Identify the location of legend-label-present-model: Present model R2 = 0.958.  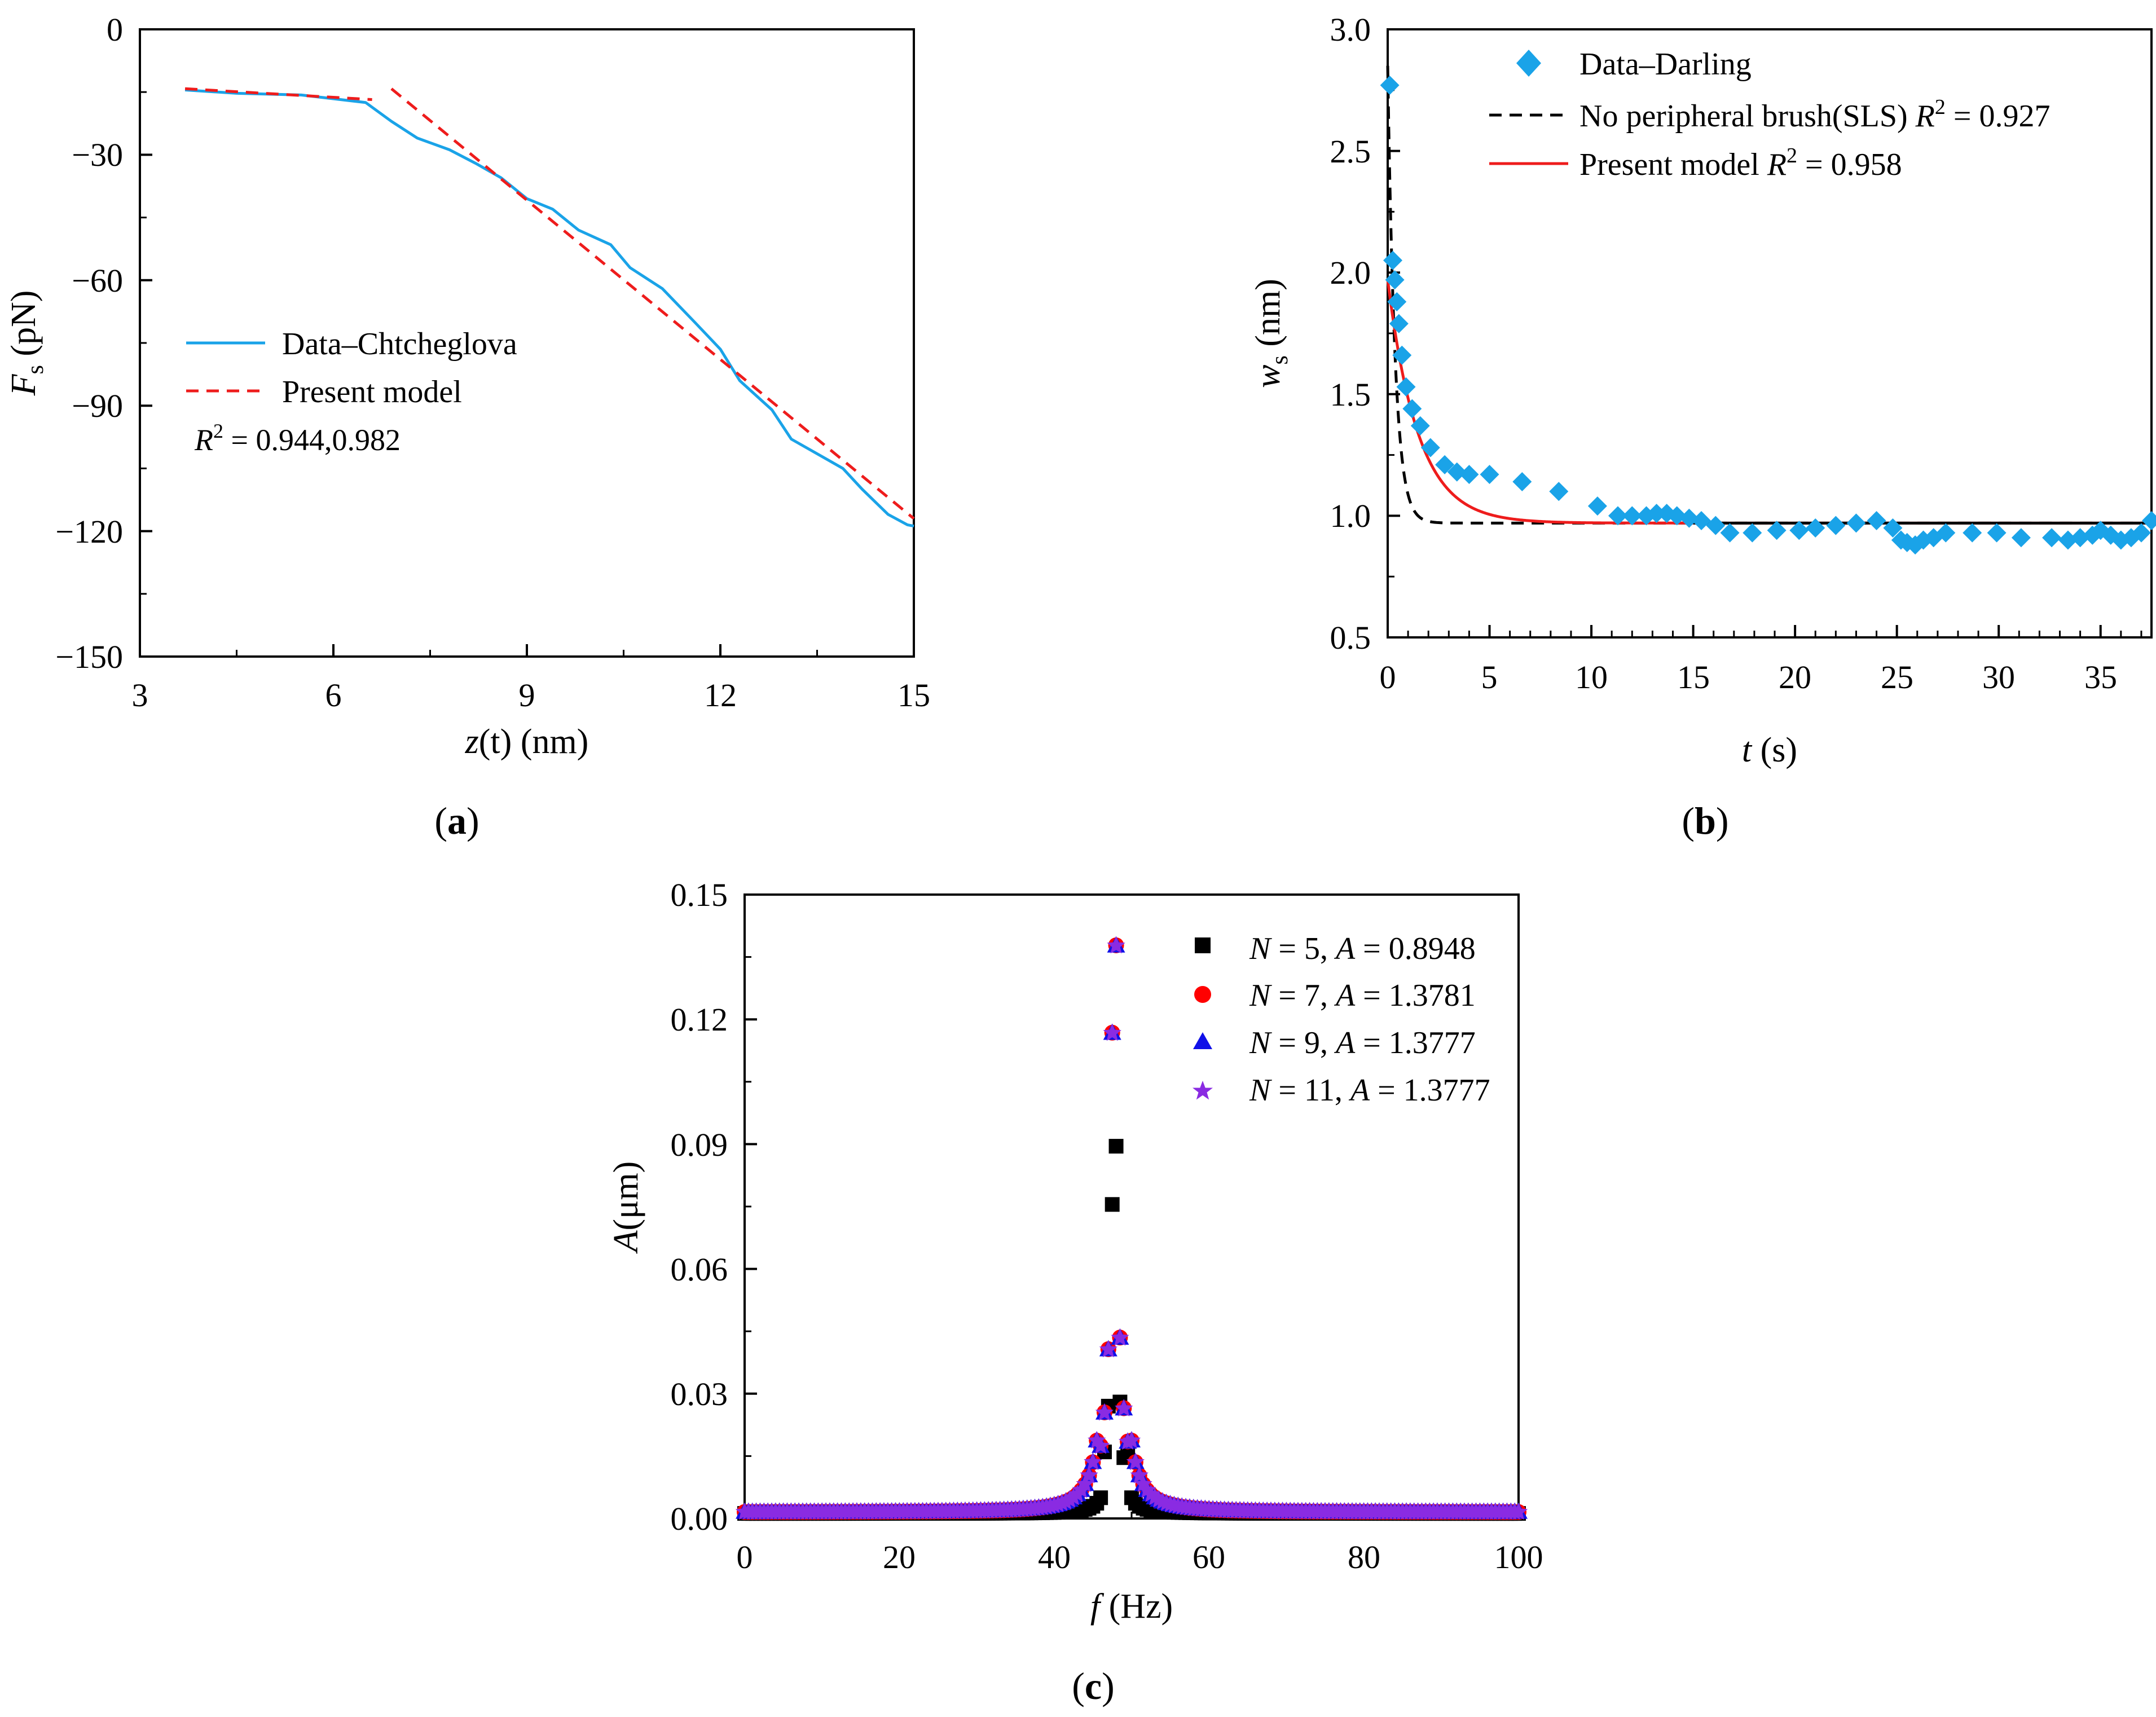
(1740, 163).